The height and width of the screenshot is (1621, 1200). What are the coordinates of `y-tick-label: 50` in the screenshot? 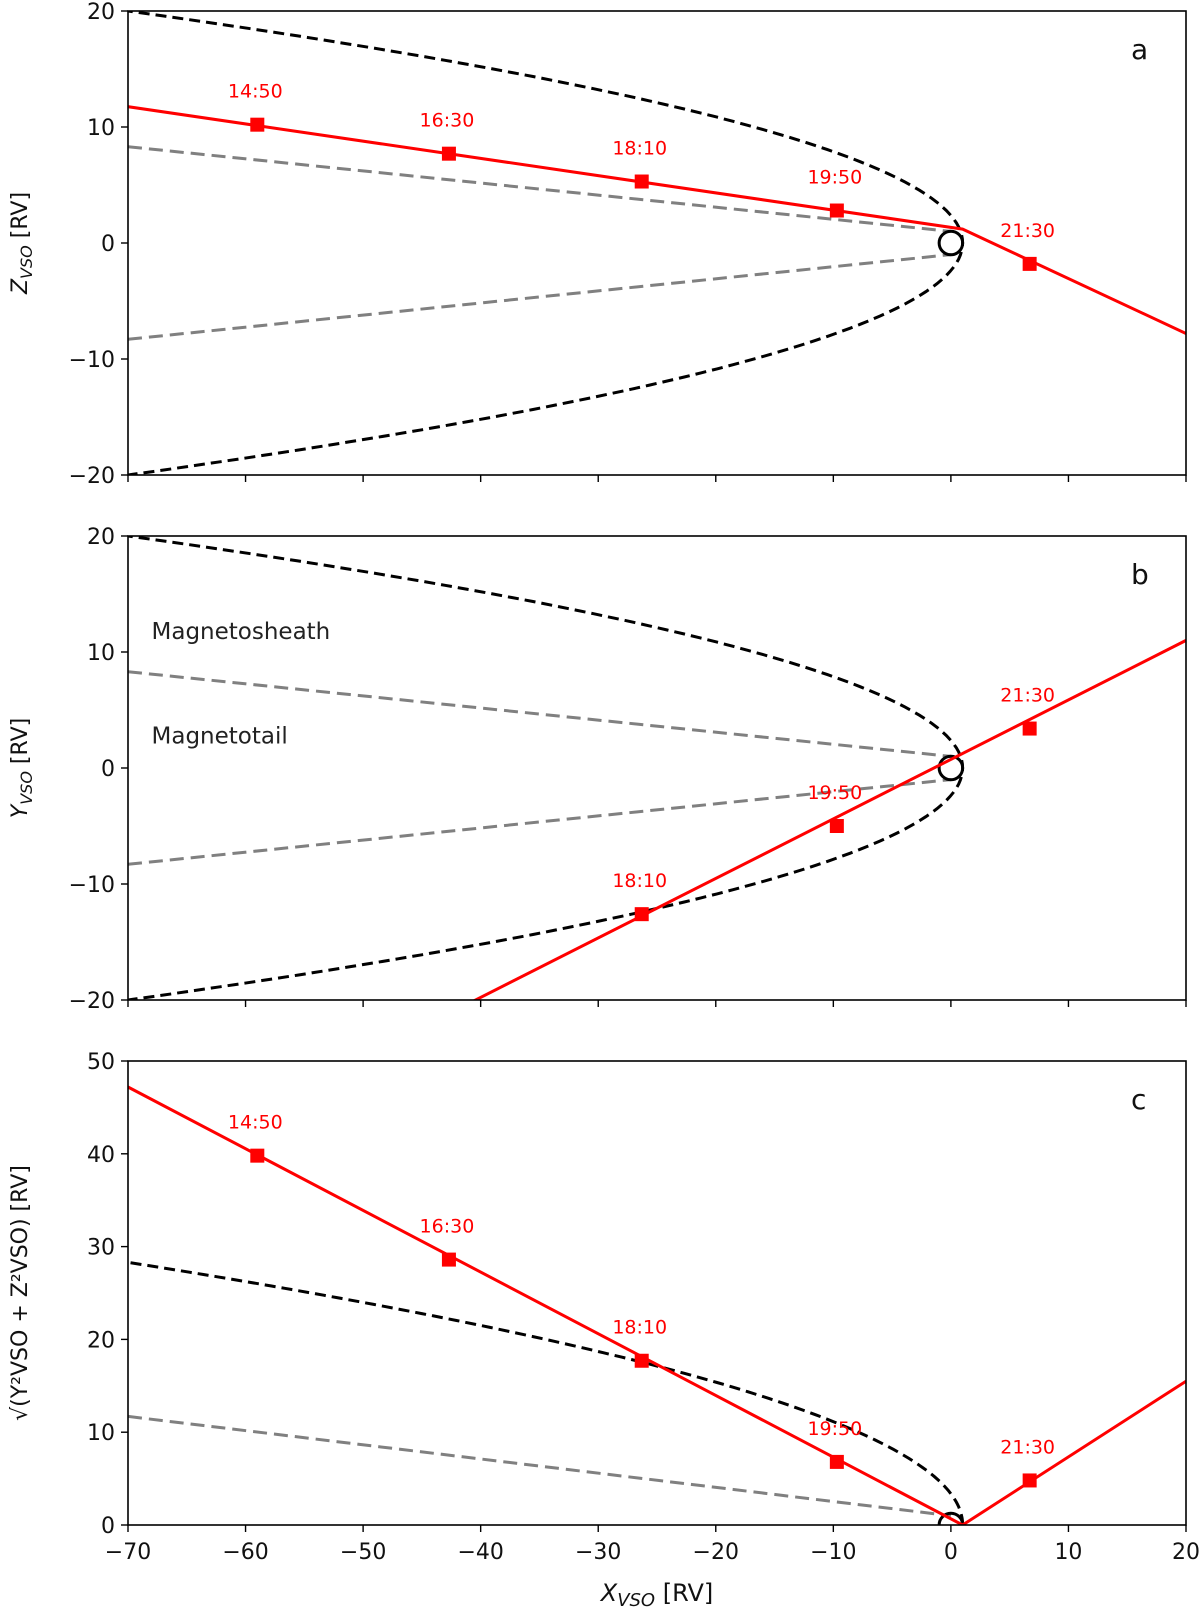 It's located at (101, 1062).